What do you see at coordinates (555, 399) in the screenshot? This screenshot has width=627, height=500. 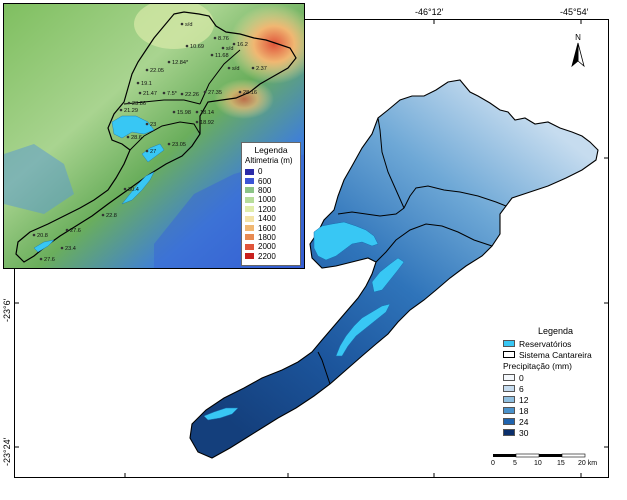 I see `precip-class: 12` at bounding box center [555, 399].